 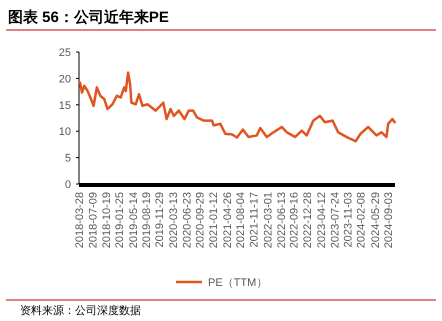 What do you see at coordinates (388, 220) in the screenshot?
I see `x-tick-label: 2024-09-03` at bounding box center [388, 220].